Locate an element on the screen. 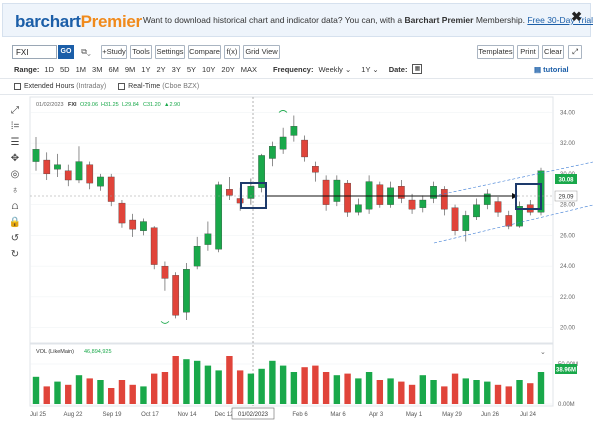 The height and width of the screenshot is (434, 593). channel-lower-line is located at coordinates (513, 224).